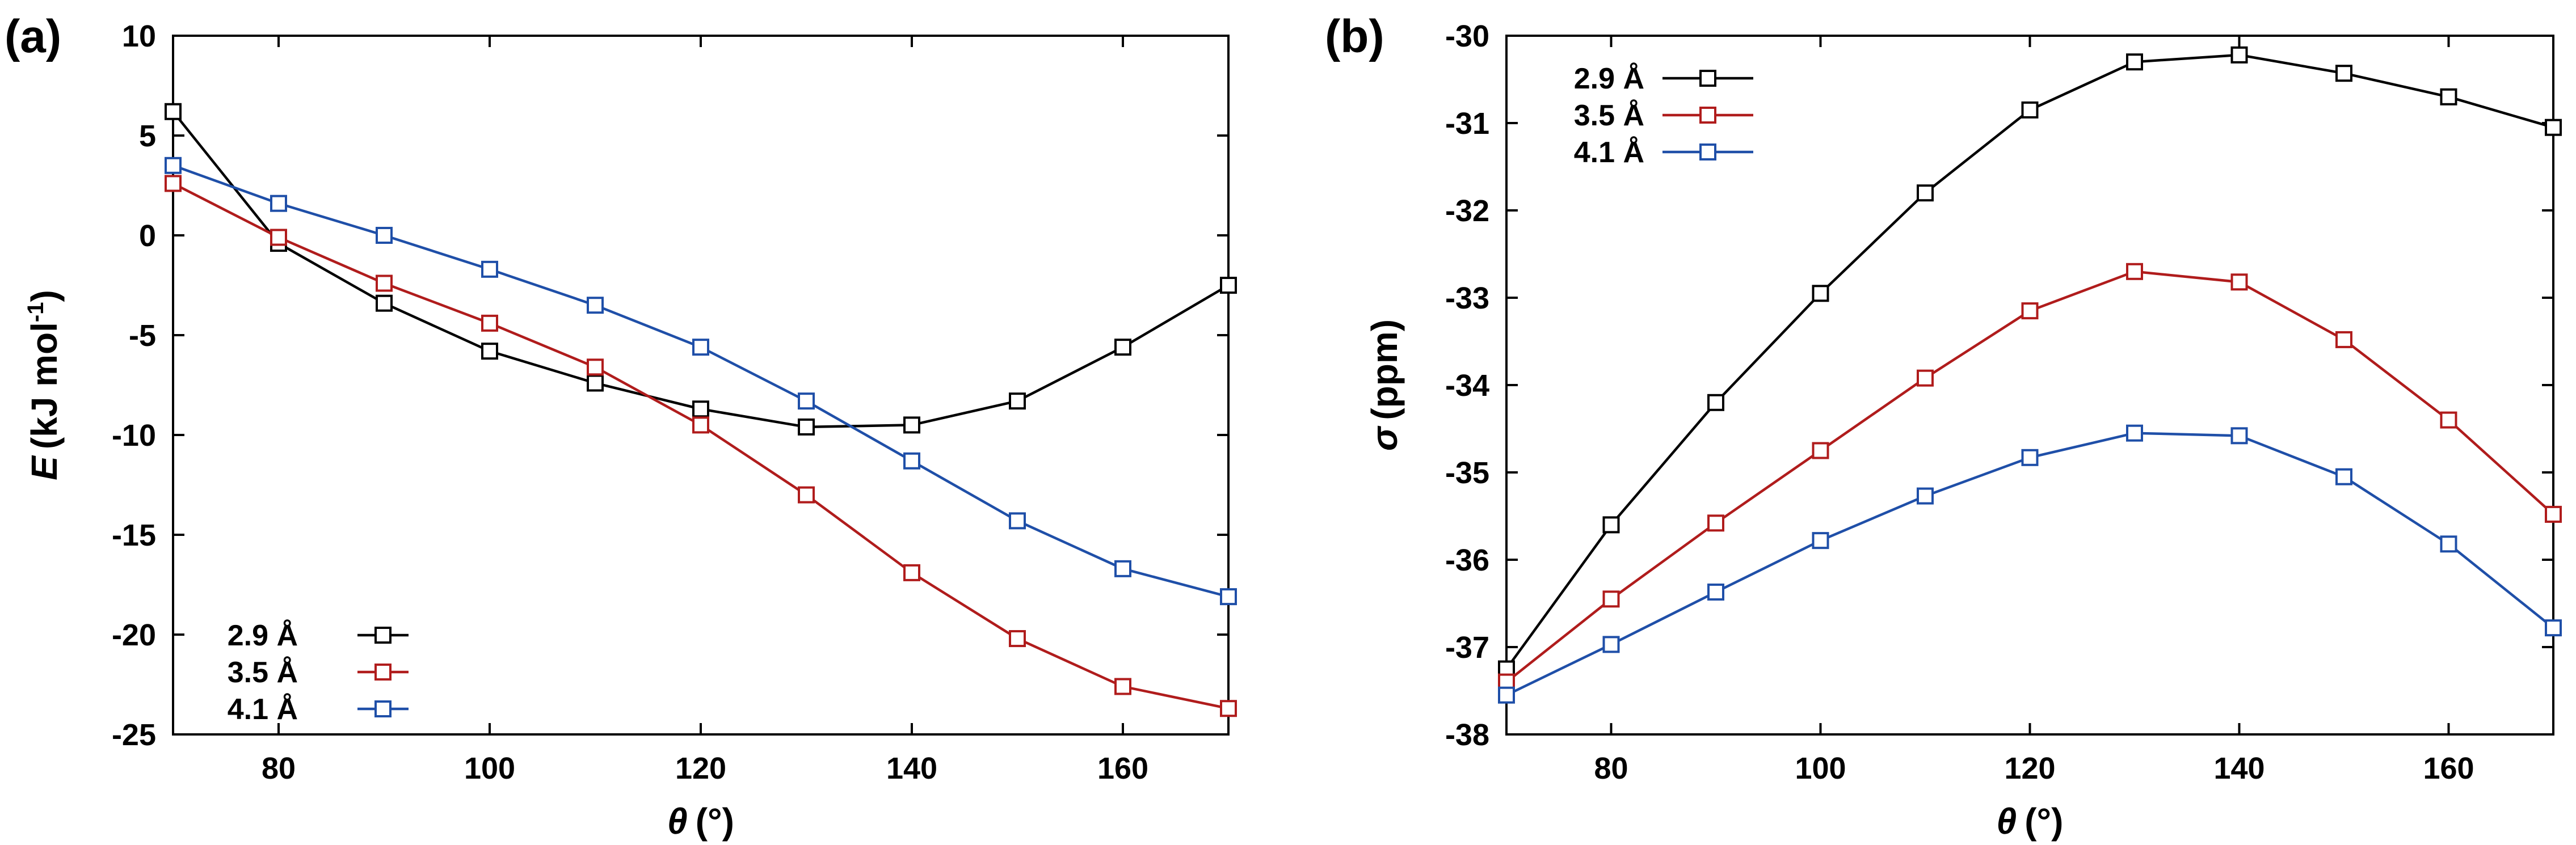 The height and width of the screenshot is (845, 2576). What do you see at coordinates (33, 36) in the screenshot?
I see `panel-label: (a)` at bounding box center [33, 36].